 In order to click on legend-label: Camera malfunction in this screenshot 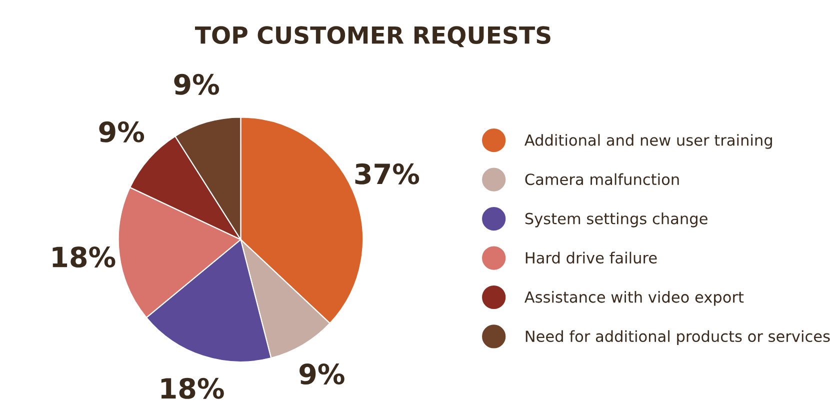, I will do `click(602, 179)`.